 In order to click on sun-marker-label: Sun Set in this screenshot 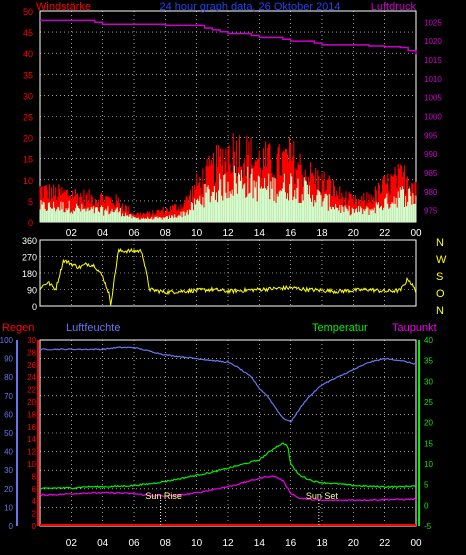, I will do `click(322, 496)`.